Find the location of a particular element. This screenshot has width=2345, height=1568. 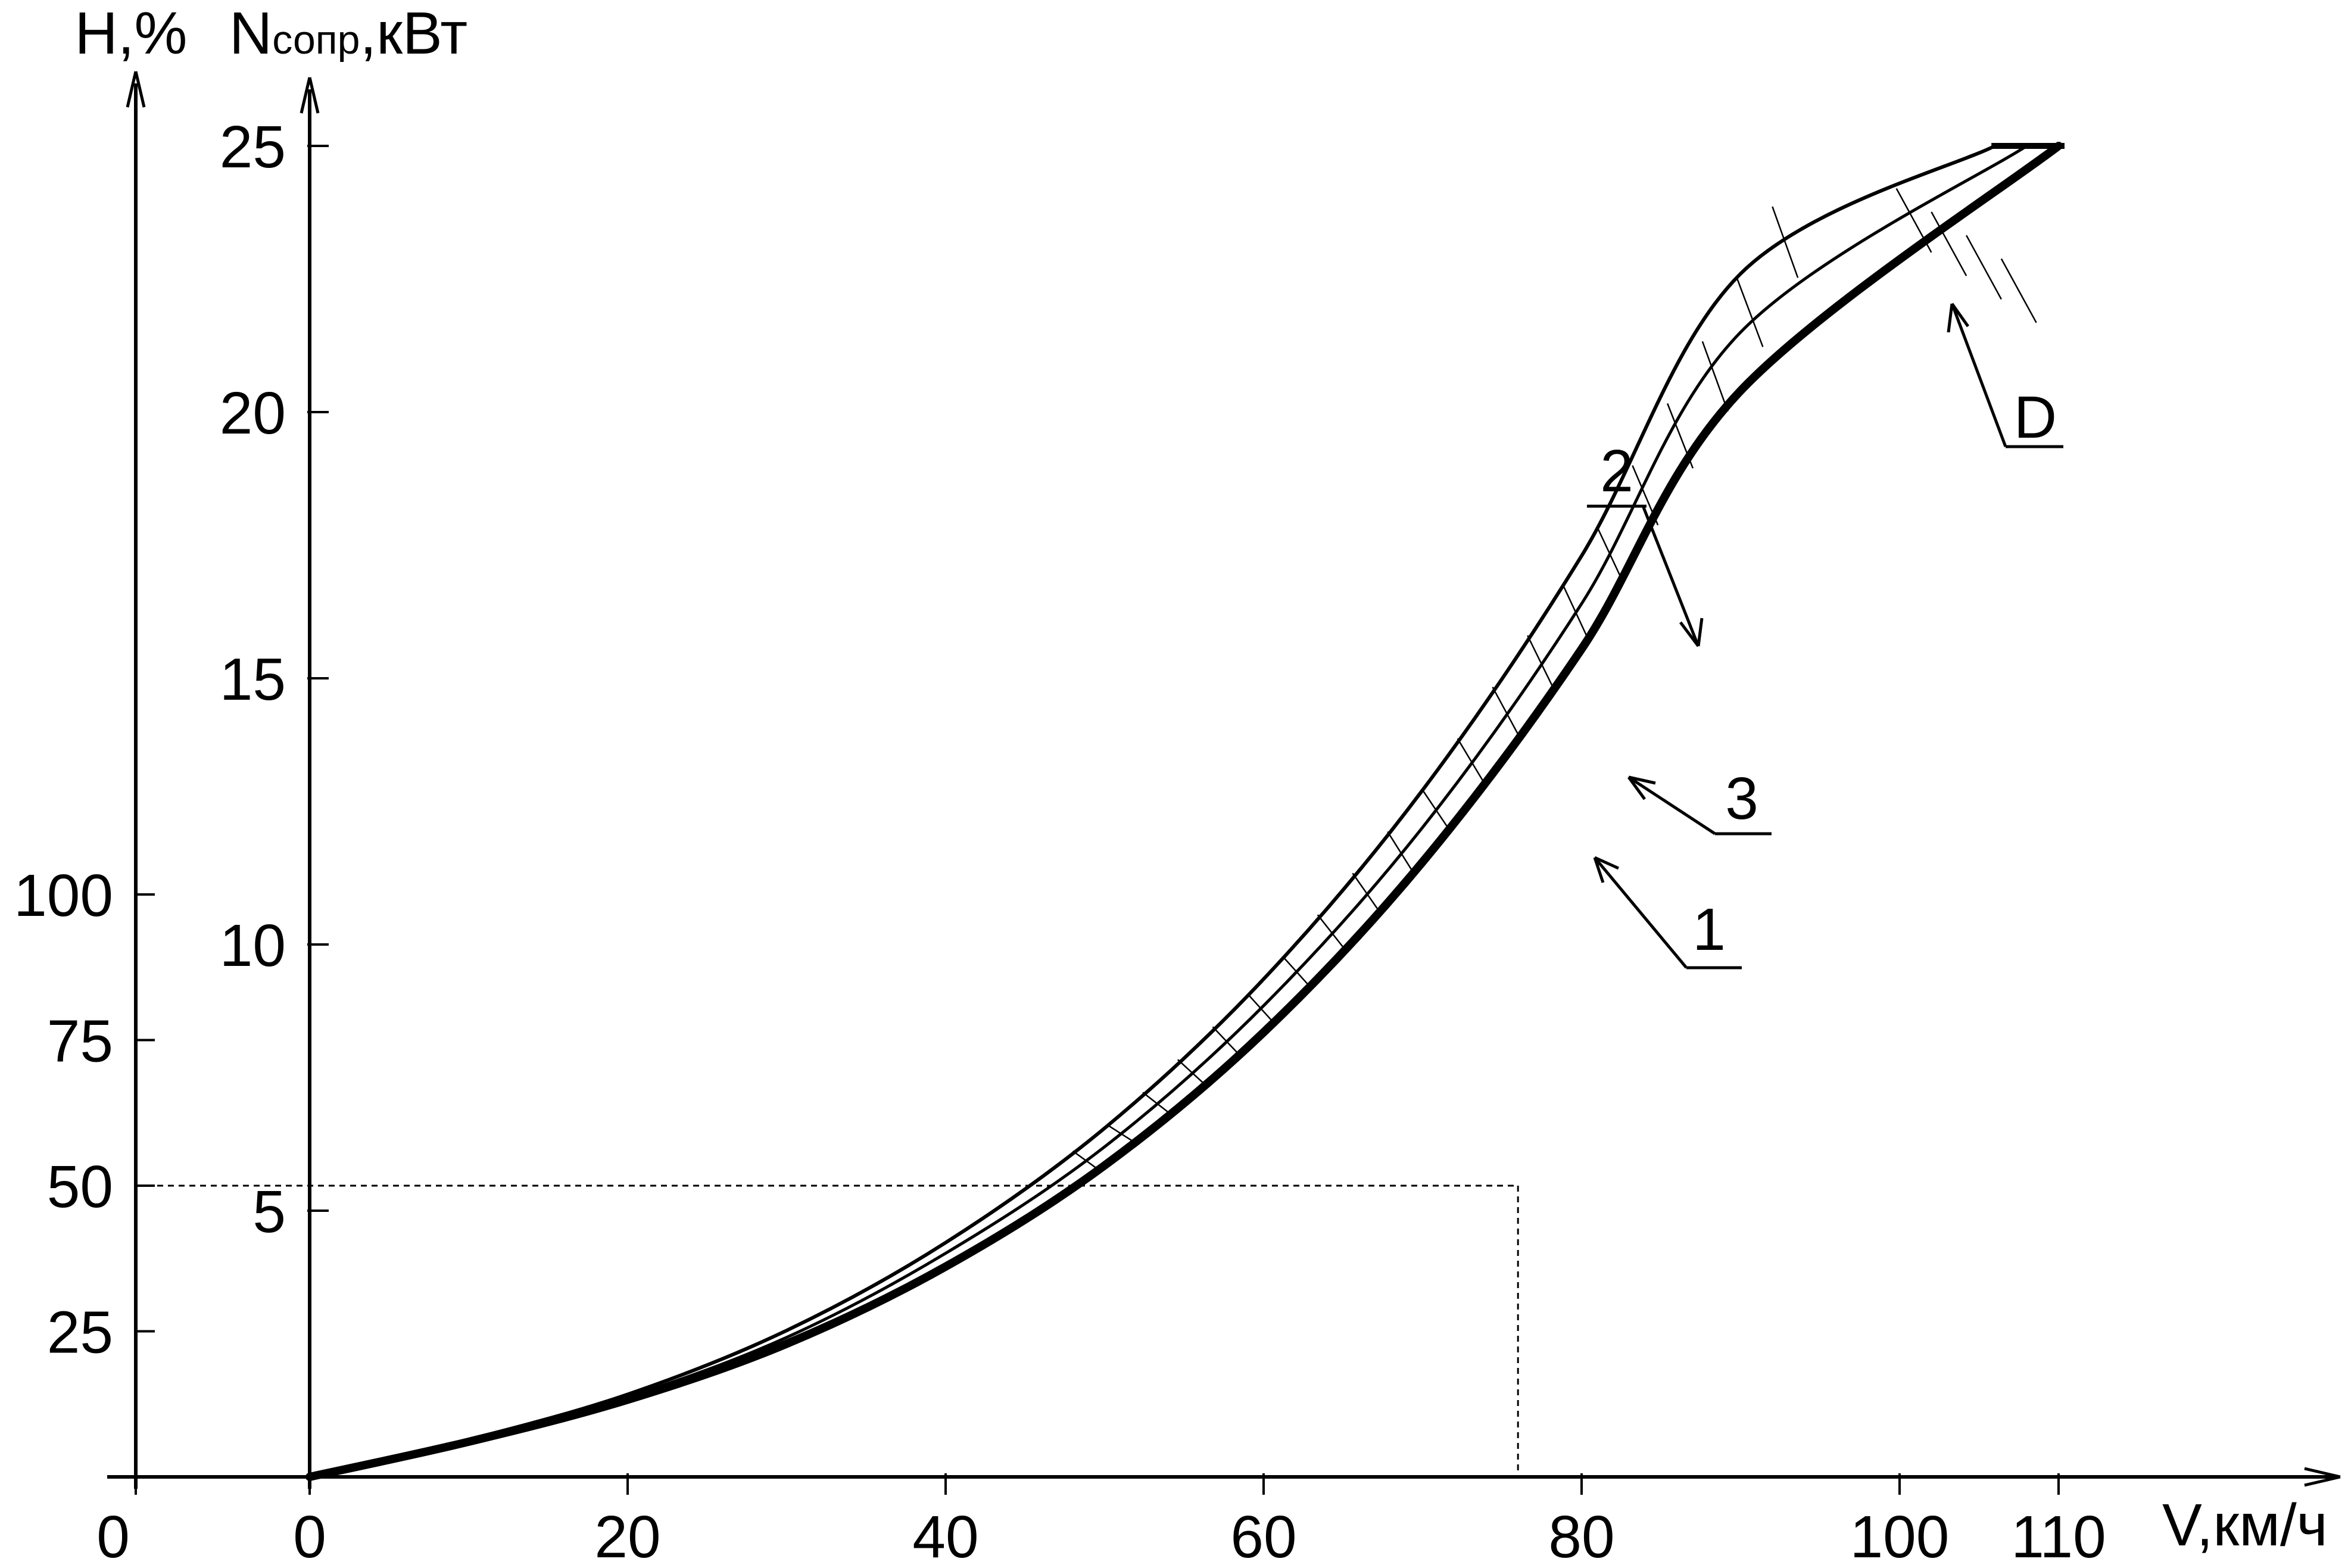

h-axis-tick-label: 25 is located at coordinates (80, 1332).